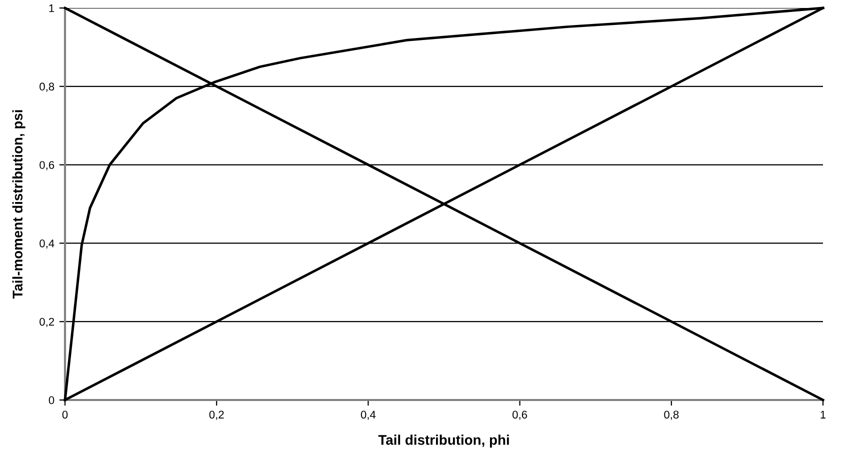 This screenshot has width=861, height=459. I want to click on y-tick-label: 0,4, so click(47, 244).